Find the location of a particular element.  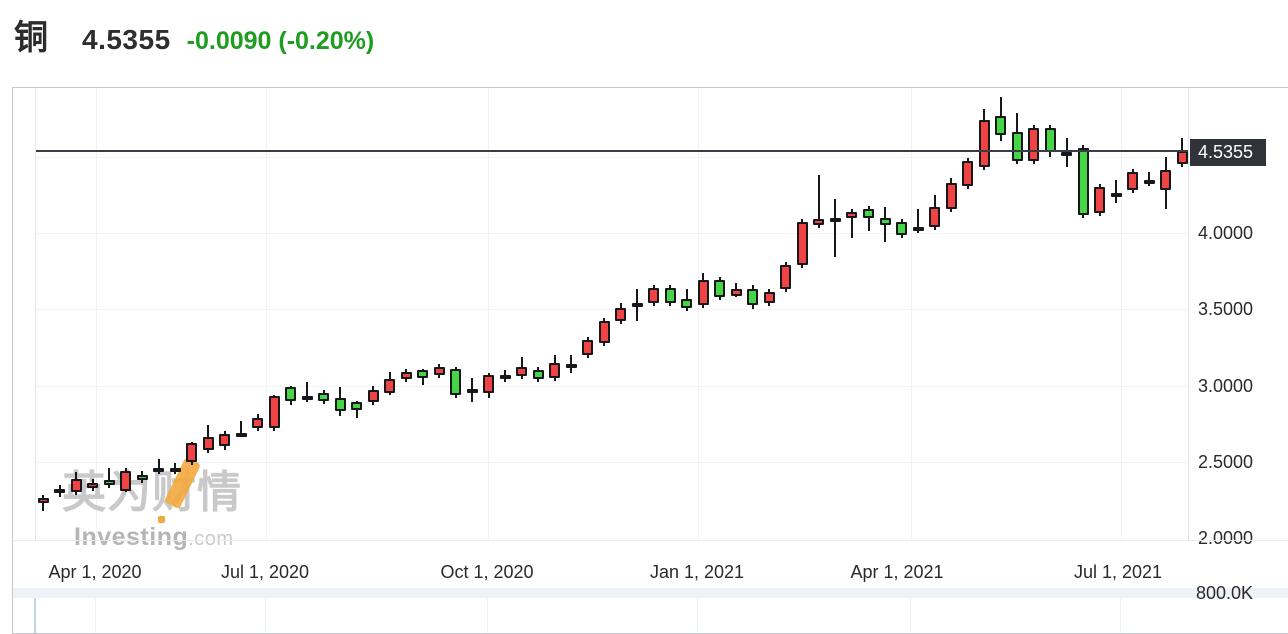

y-tick-label: 2.0000 is located at coordinates (1226, 538).